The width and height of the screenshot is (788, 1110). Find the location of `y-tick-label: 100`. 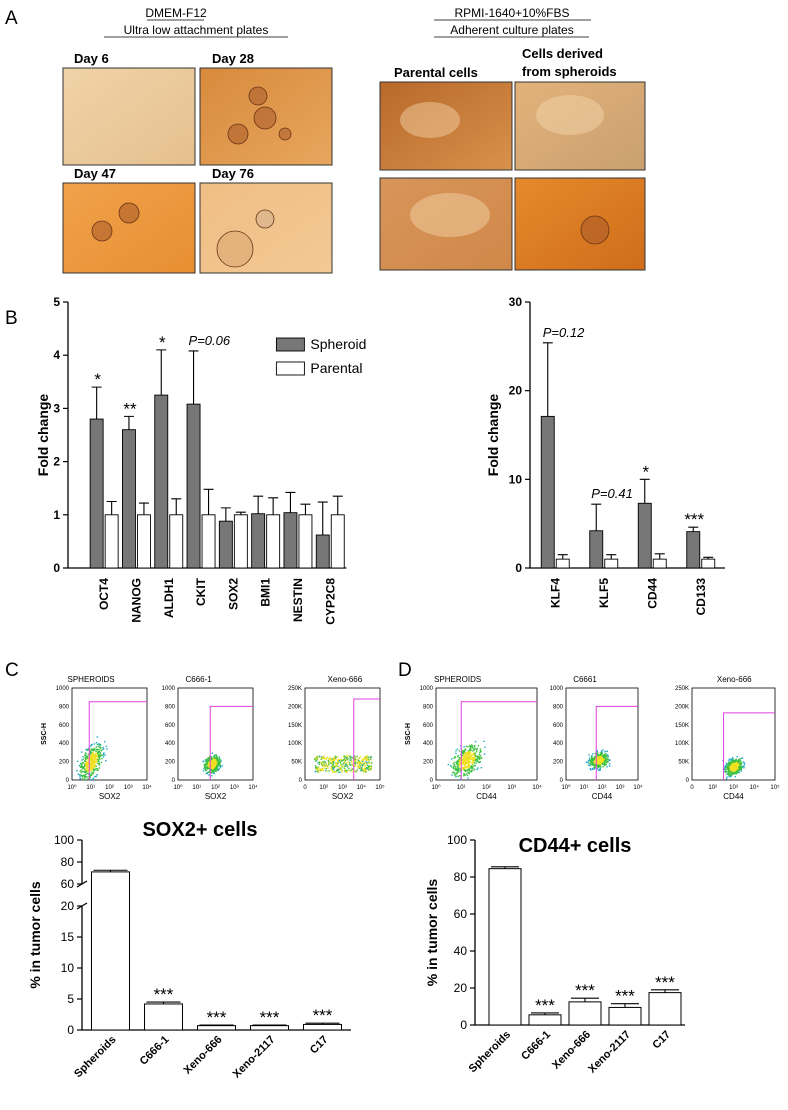

y-tick-label: 100 is located at coordinates (457, 840).